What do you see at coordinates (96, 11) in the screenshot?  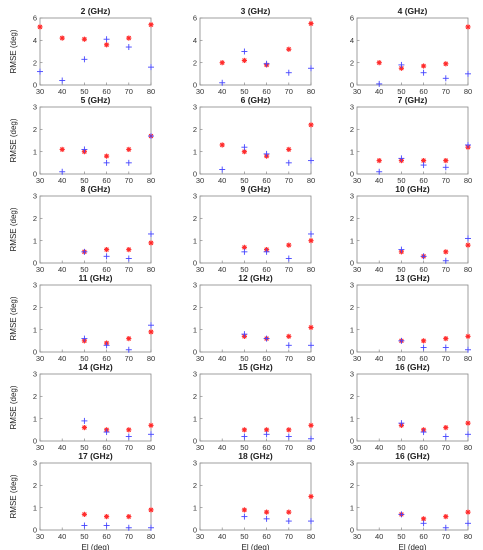 I see `subplot-title: 2 (GHz)` at bounding box center [96, 11].